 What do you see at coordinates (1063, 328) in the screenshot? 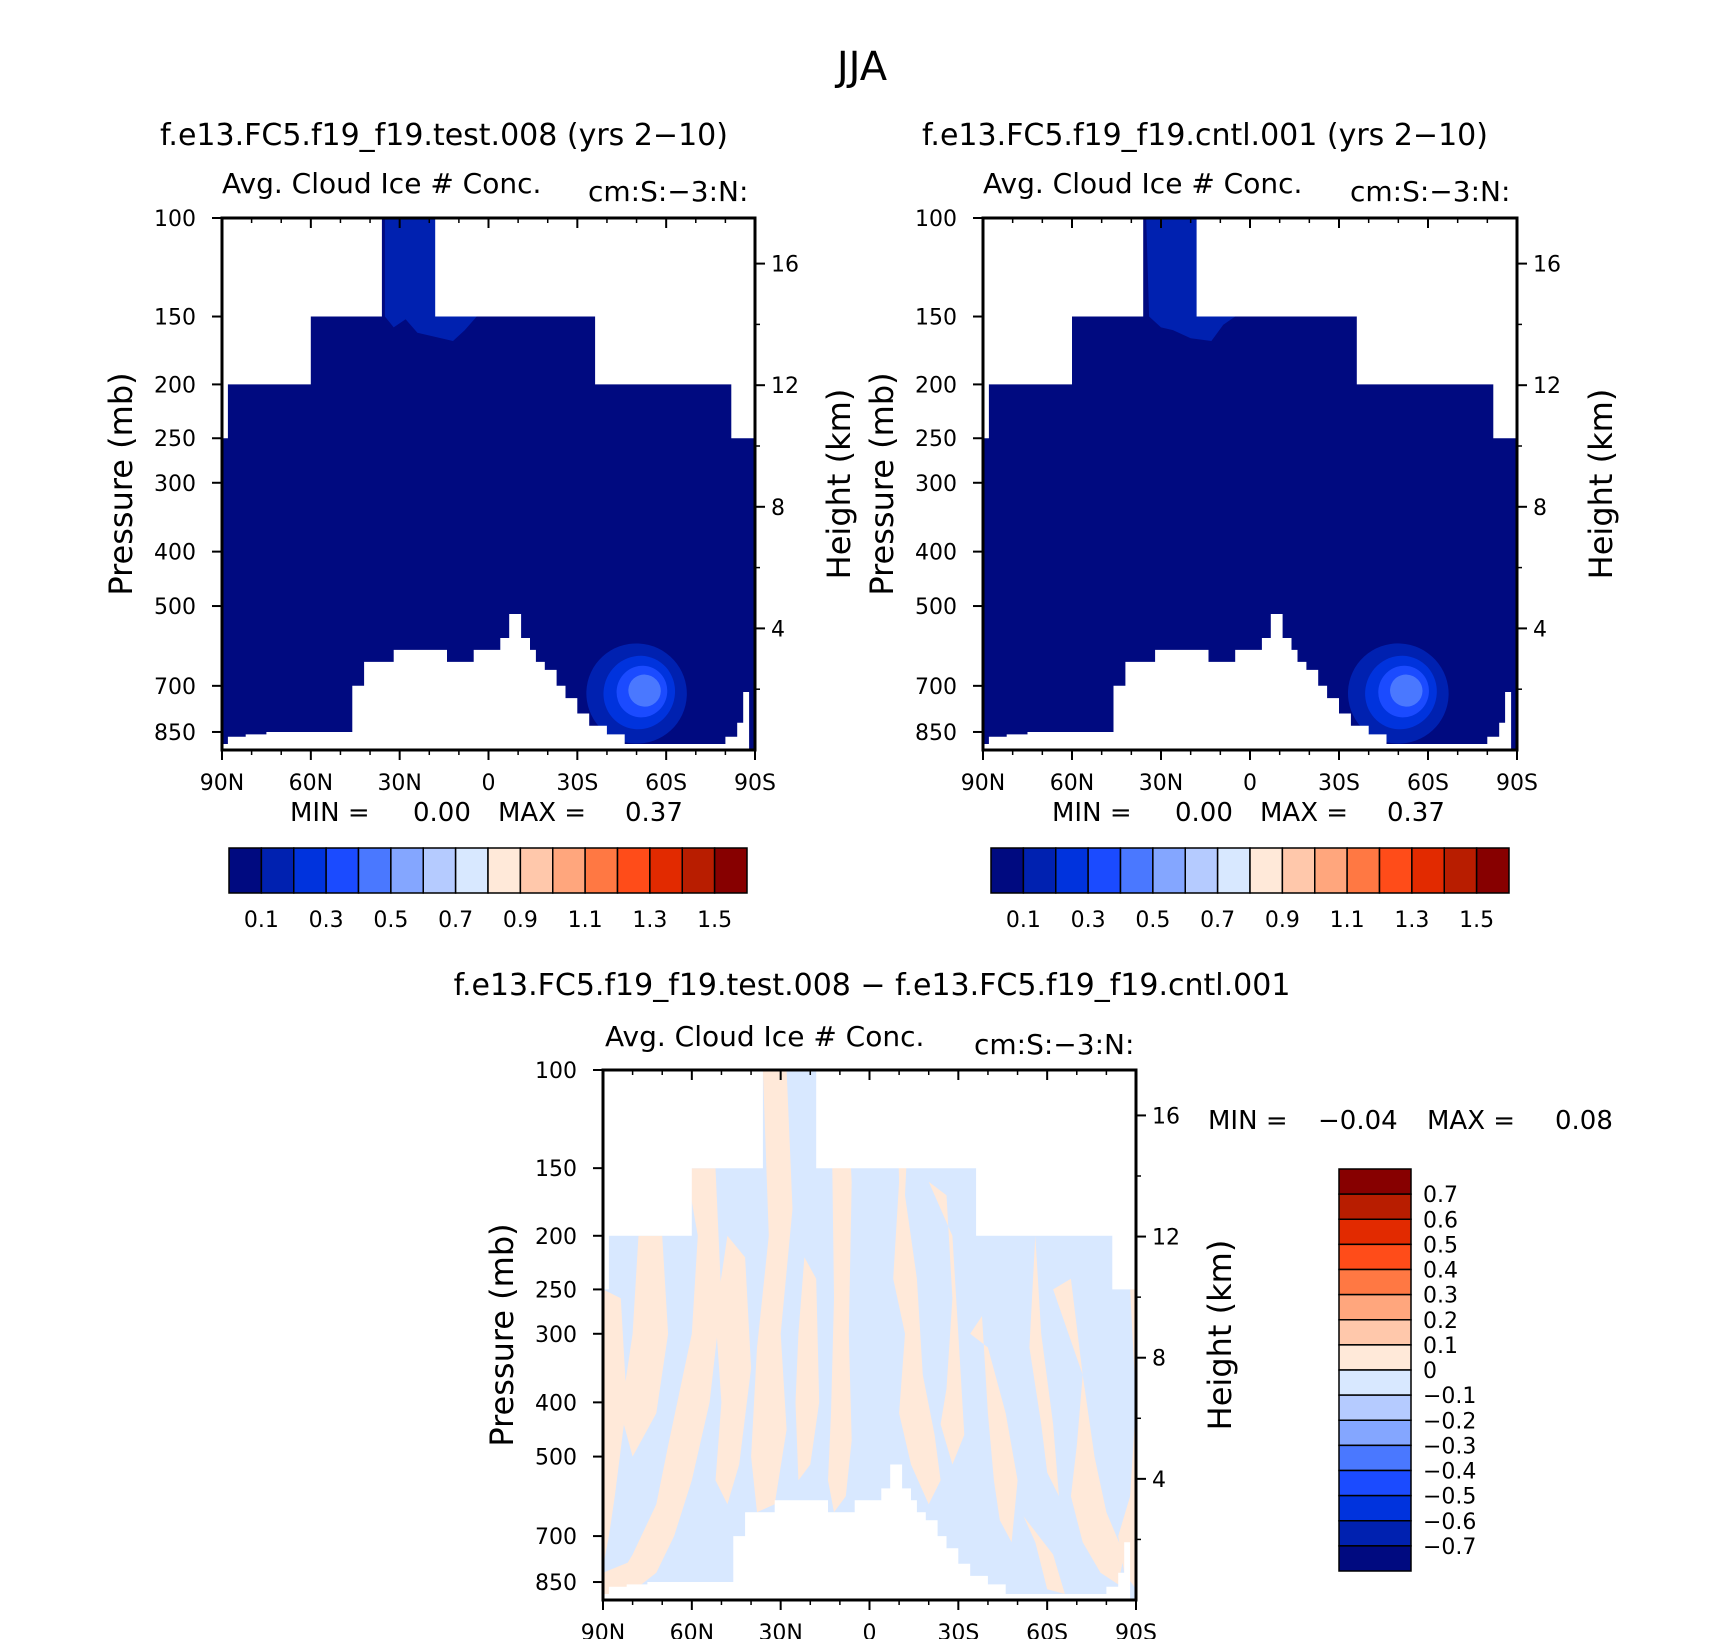
I see `mask-upper-north` at bounding box center [1063, 328].